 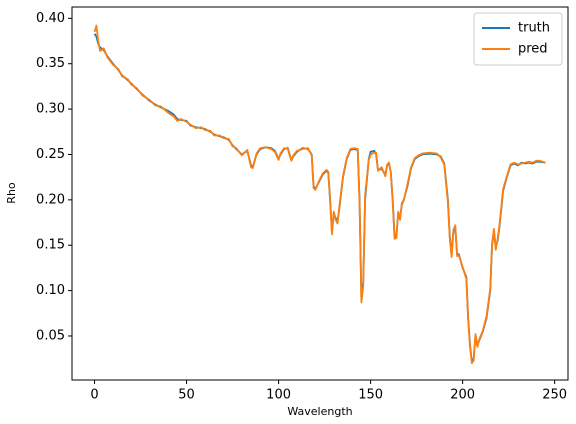 I want to click on x-axis-label: Wavelength, so click(x=319, y=411).